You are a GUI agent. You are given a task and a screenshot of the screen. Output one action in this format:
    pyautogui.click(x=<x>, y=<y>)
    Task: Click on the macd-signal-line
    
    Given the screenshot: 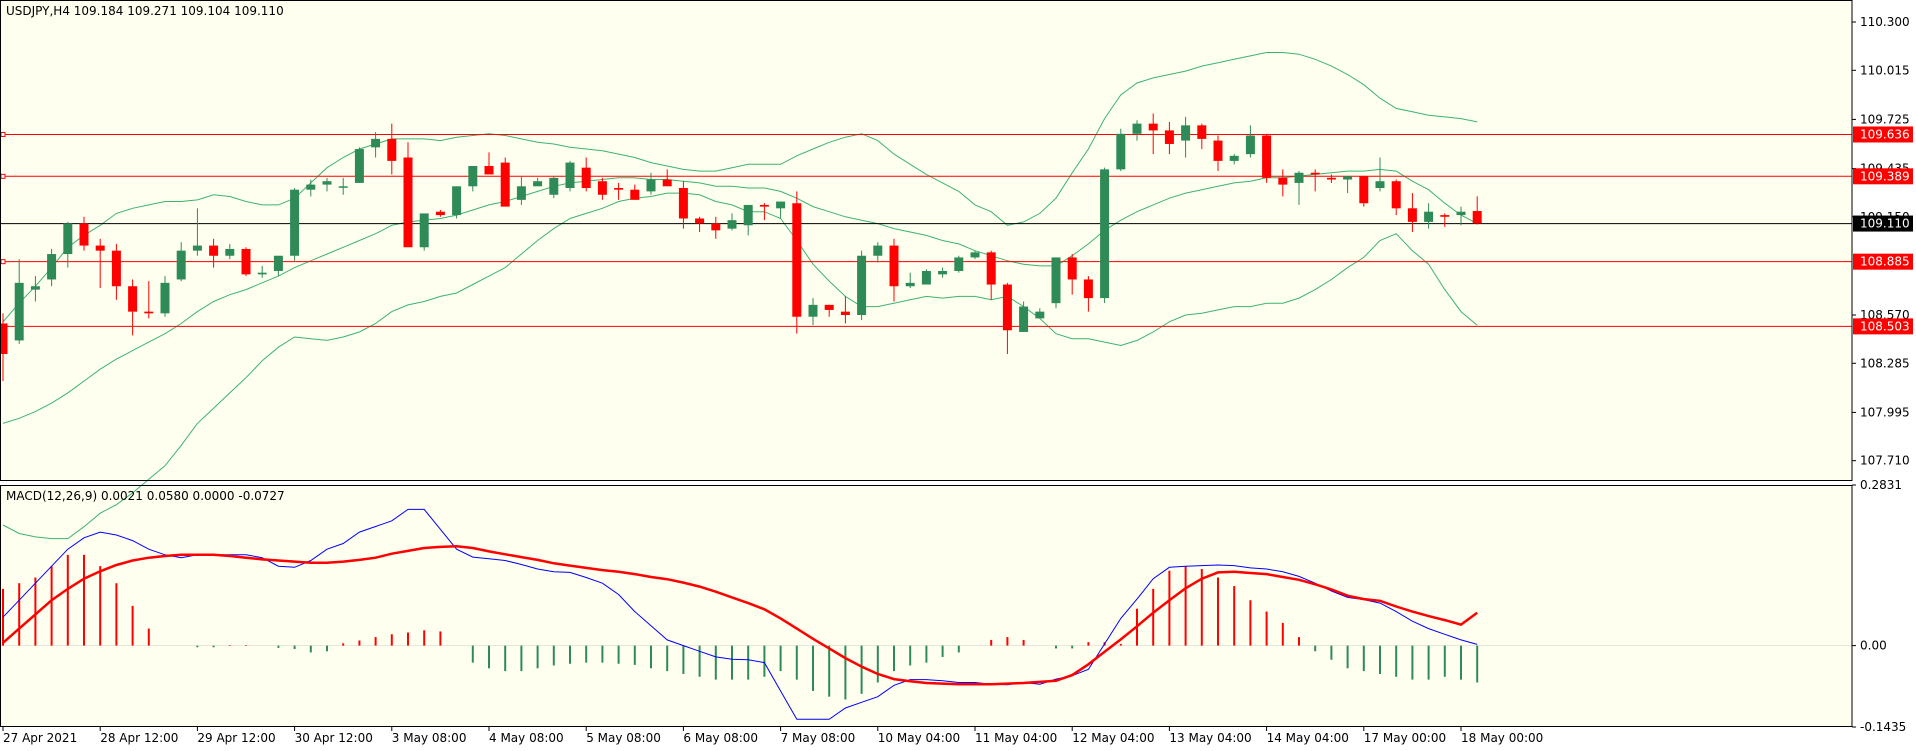 What is the action you would take?
    pyautogui.click(x=740, y=615)
    